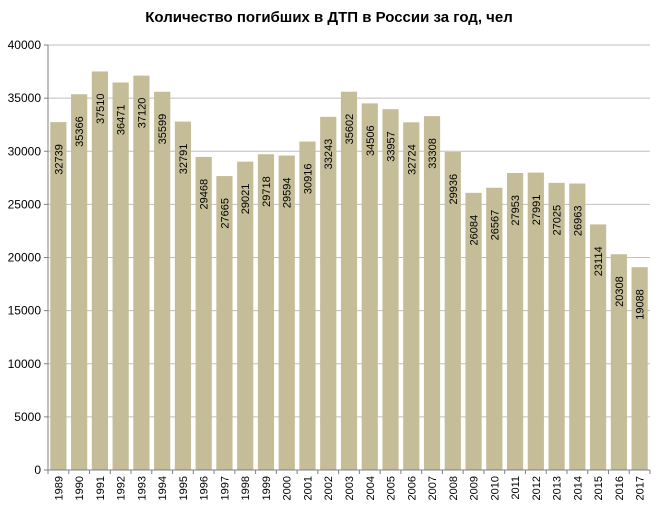  Describe the element at coordinates (184, 159) in the screenshot. I see `data-label: 32791` at that location.